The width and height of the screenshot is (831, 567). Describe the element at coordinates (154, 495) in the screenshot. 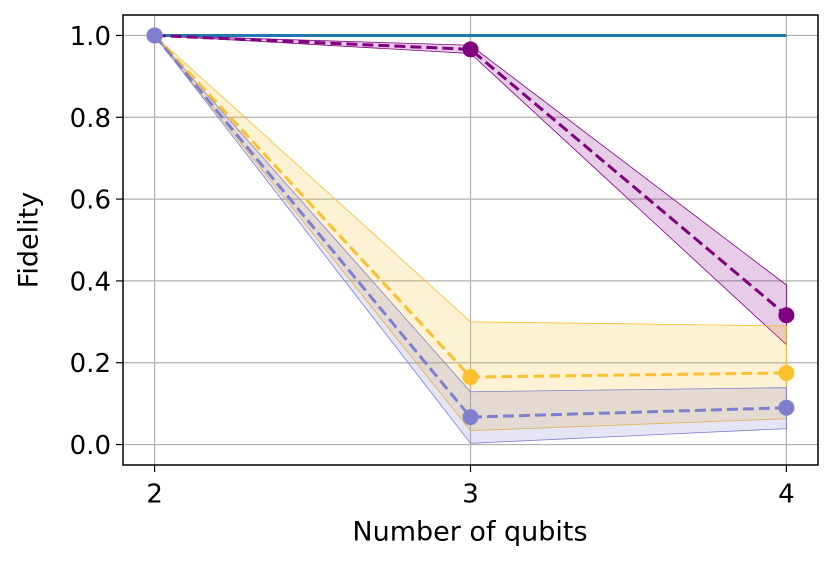

I see `x-tick-label: 2` at that location.